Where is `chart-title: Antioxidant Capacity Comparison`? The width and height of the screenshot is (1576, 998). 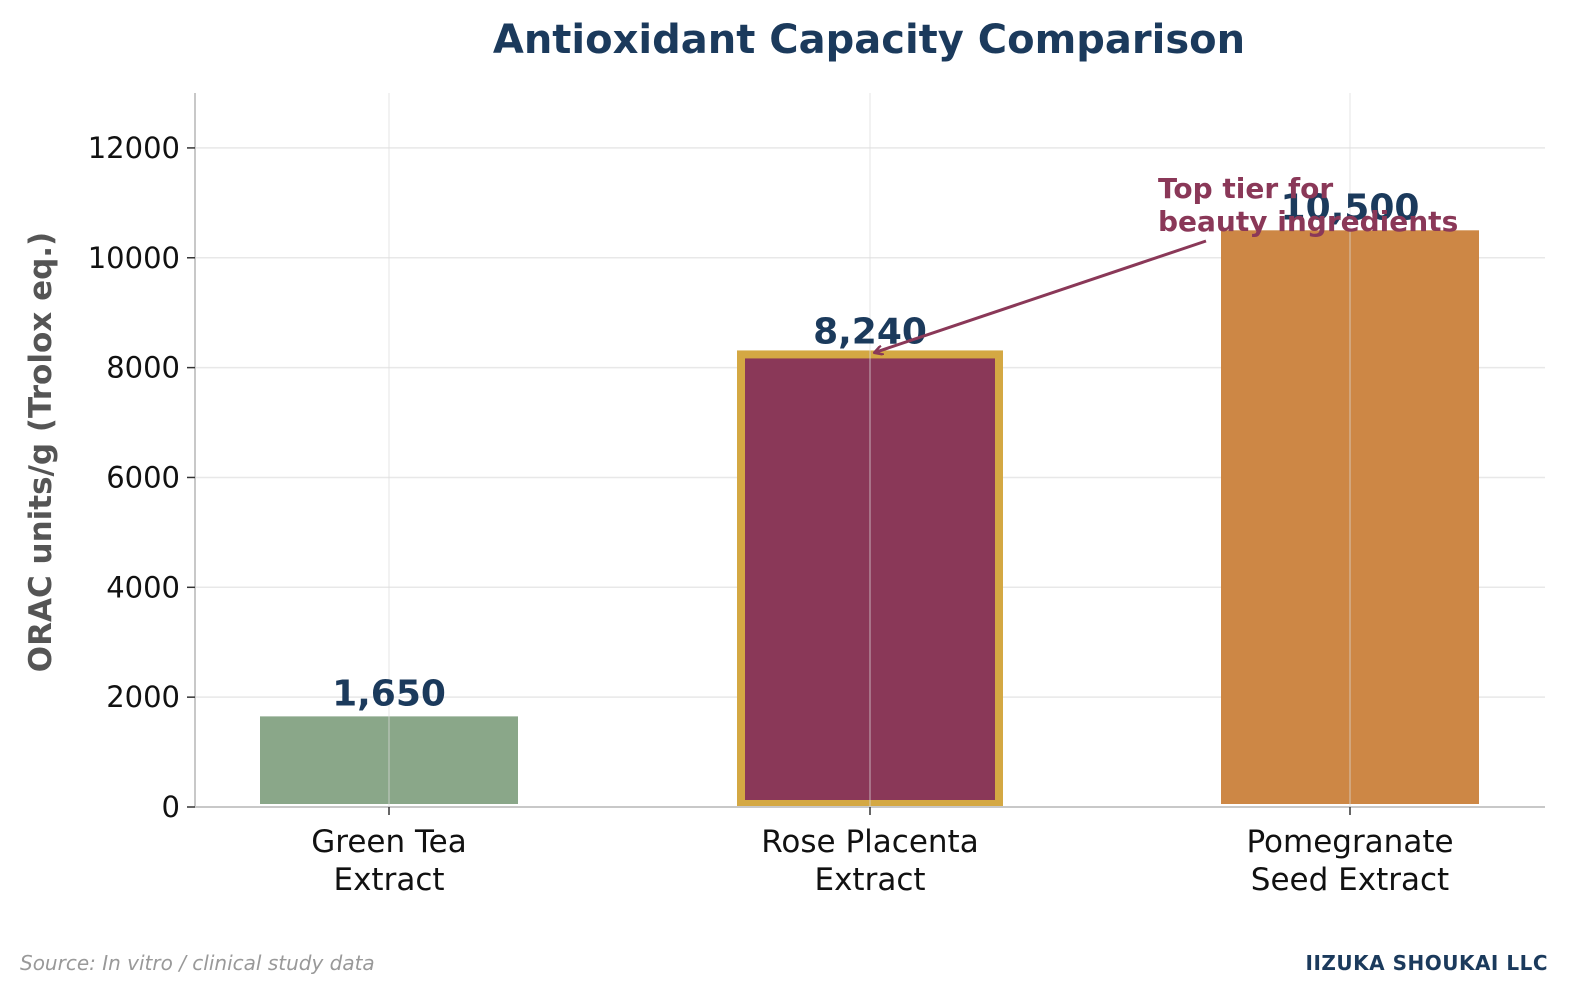 chart-title: Antioxidant Capacity Comparison is located at coordinates (869, 40).